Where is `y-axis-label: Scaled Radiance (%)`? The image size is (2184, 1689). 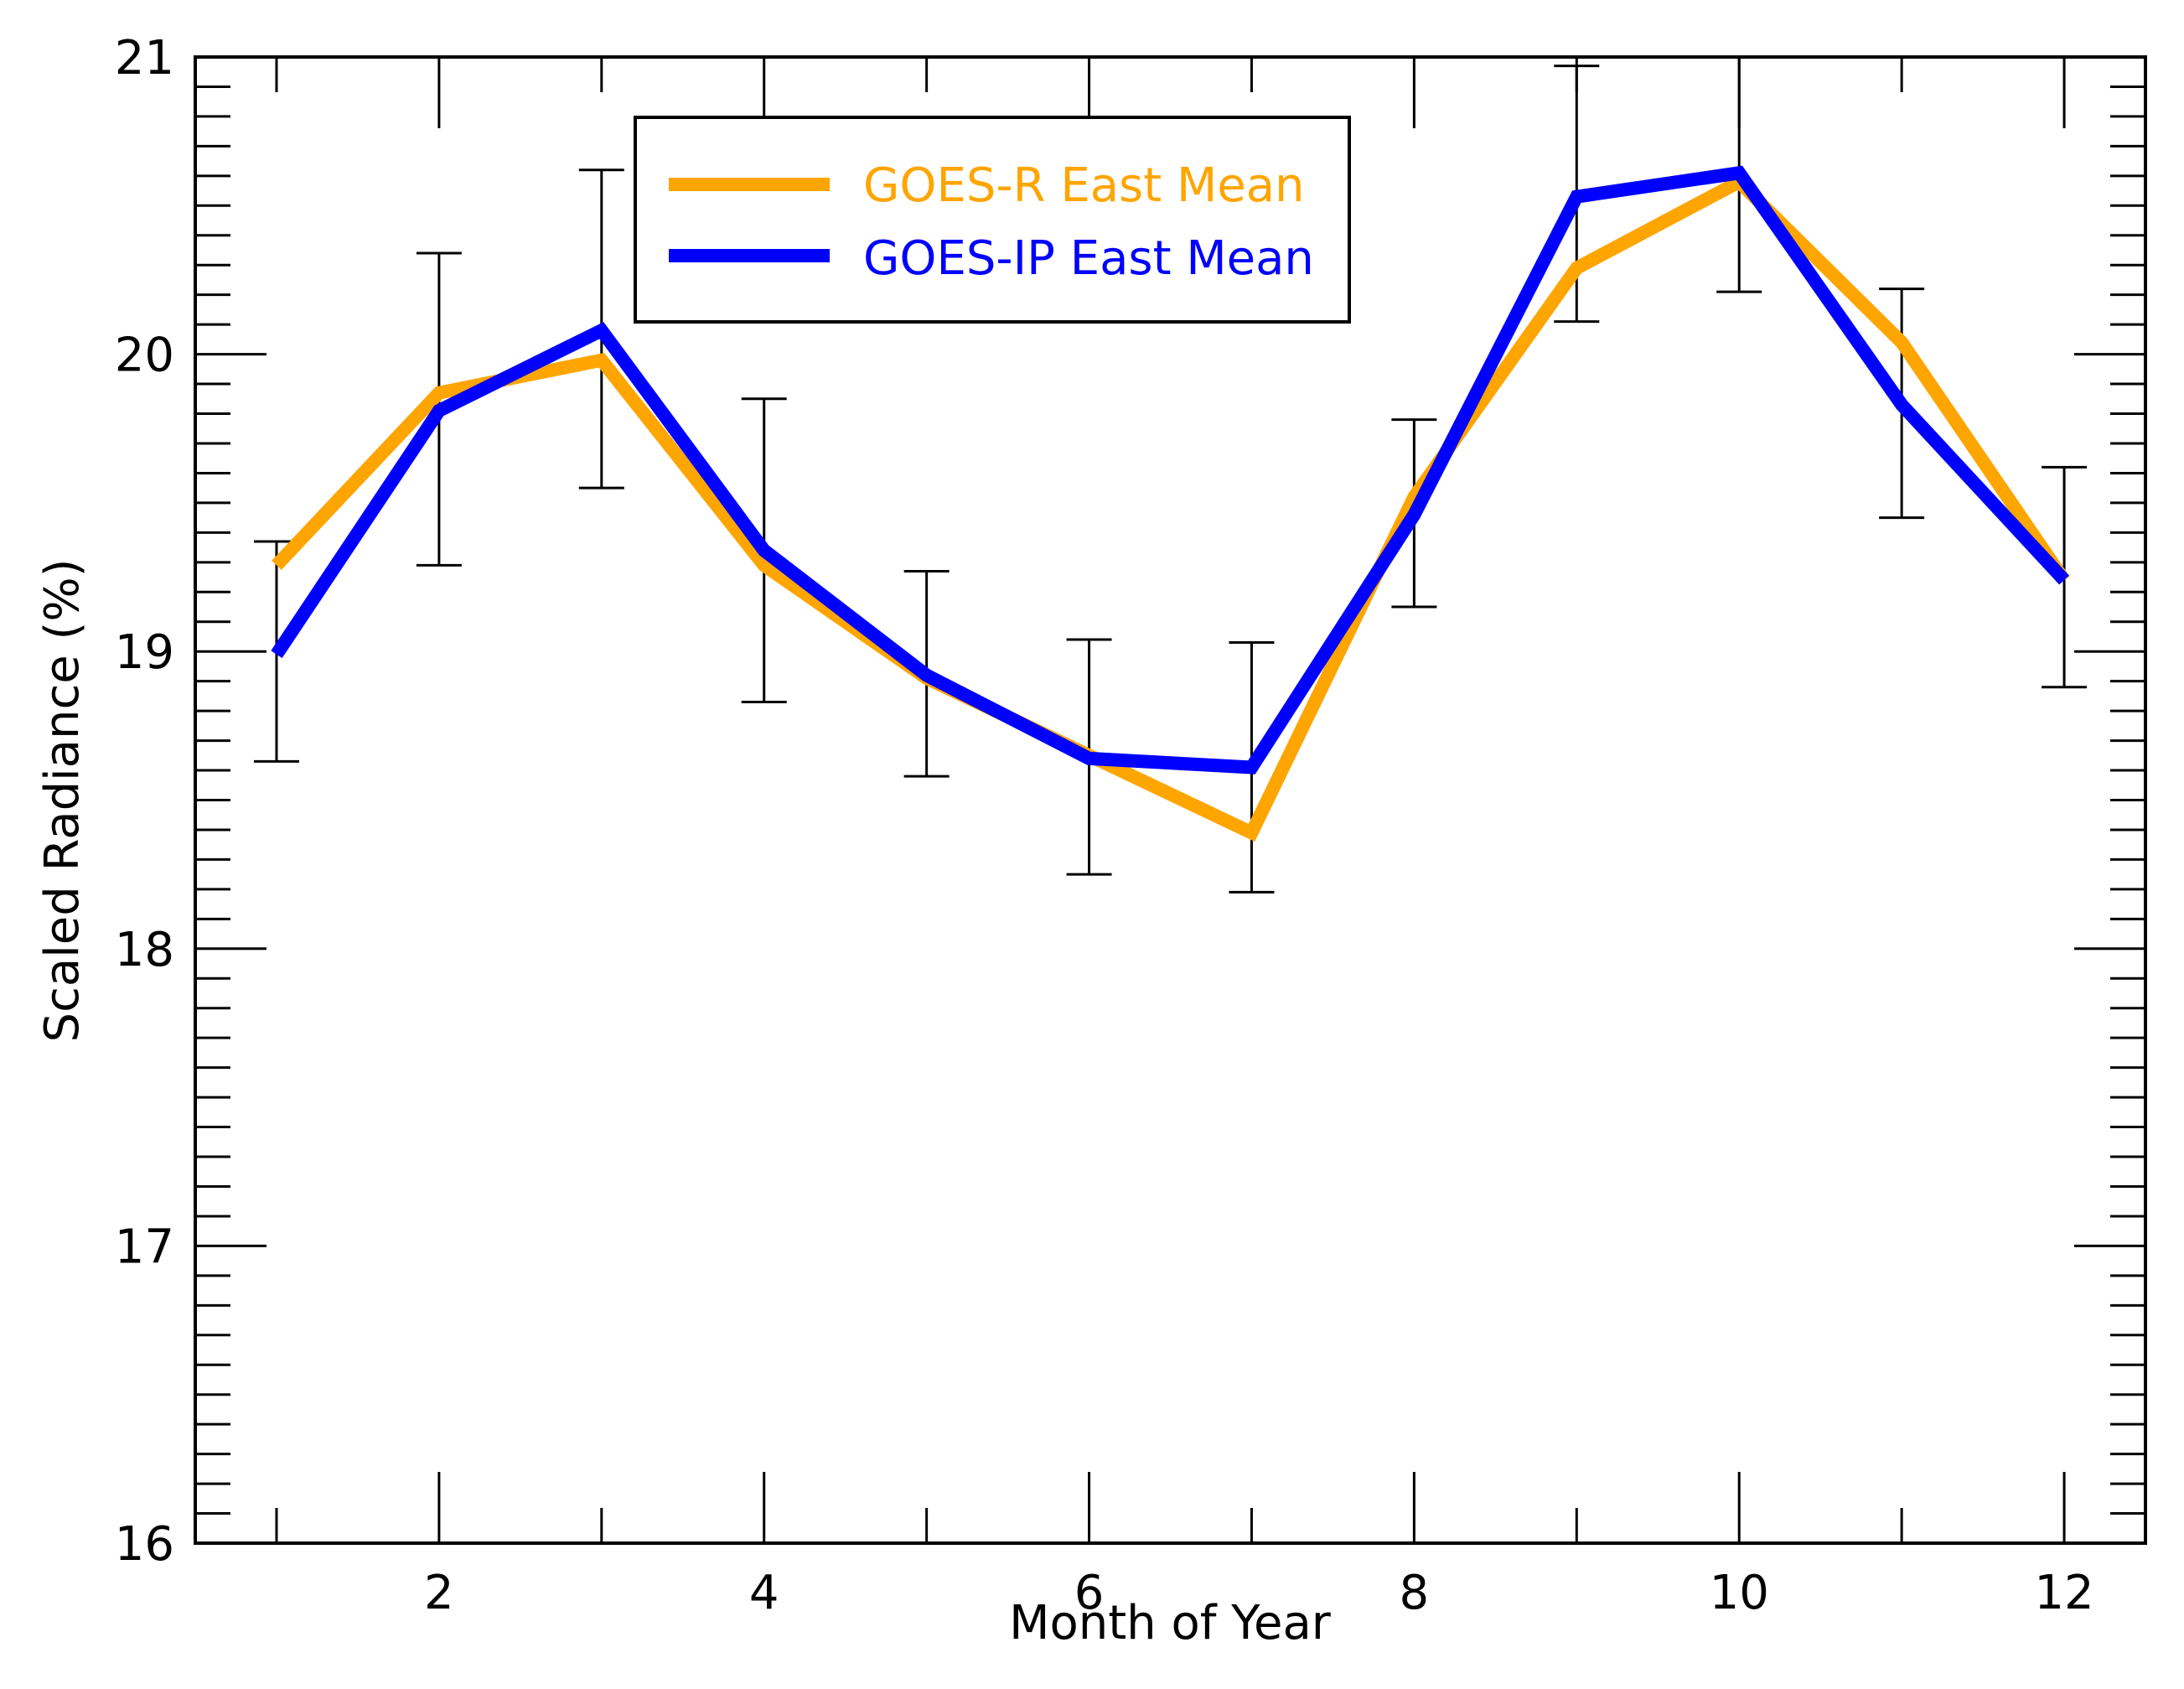
y-axis-label: Scaled Radiance (%) is located at coordinates (62, 801).